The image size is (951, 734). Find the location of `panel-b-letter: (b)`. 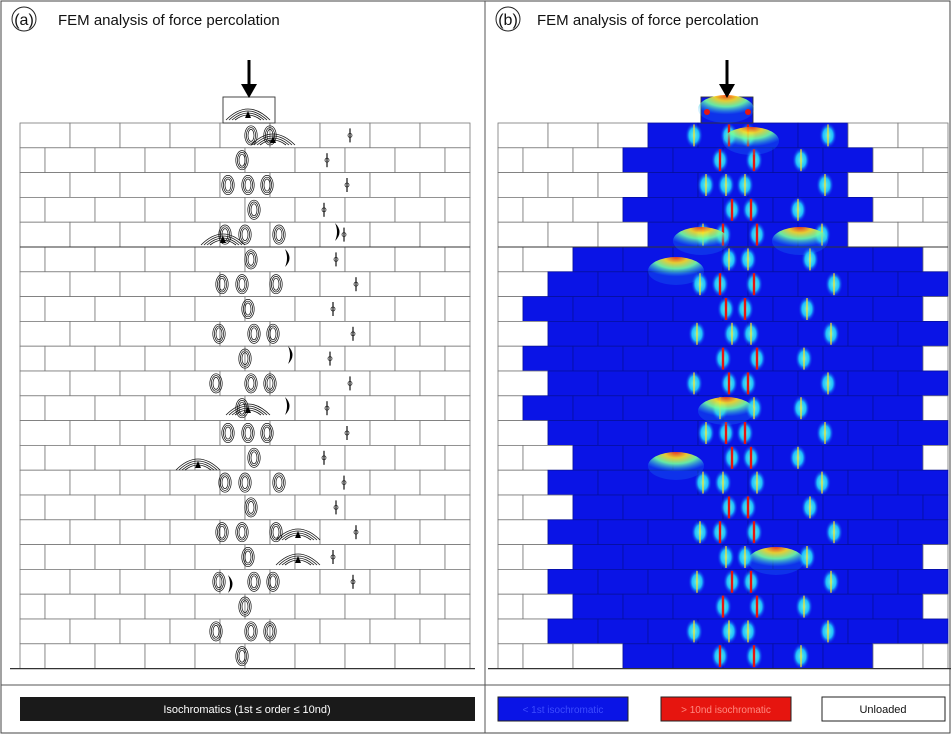

panel-b-letter: (b) is located at coordinates (508, 20).